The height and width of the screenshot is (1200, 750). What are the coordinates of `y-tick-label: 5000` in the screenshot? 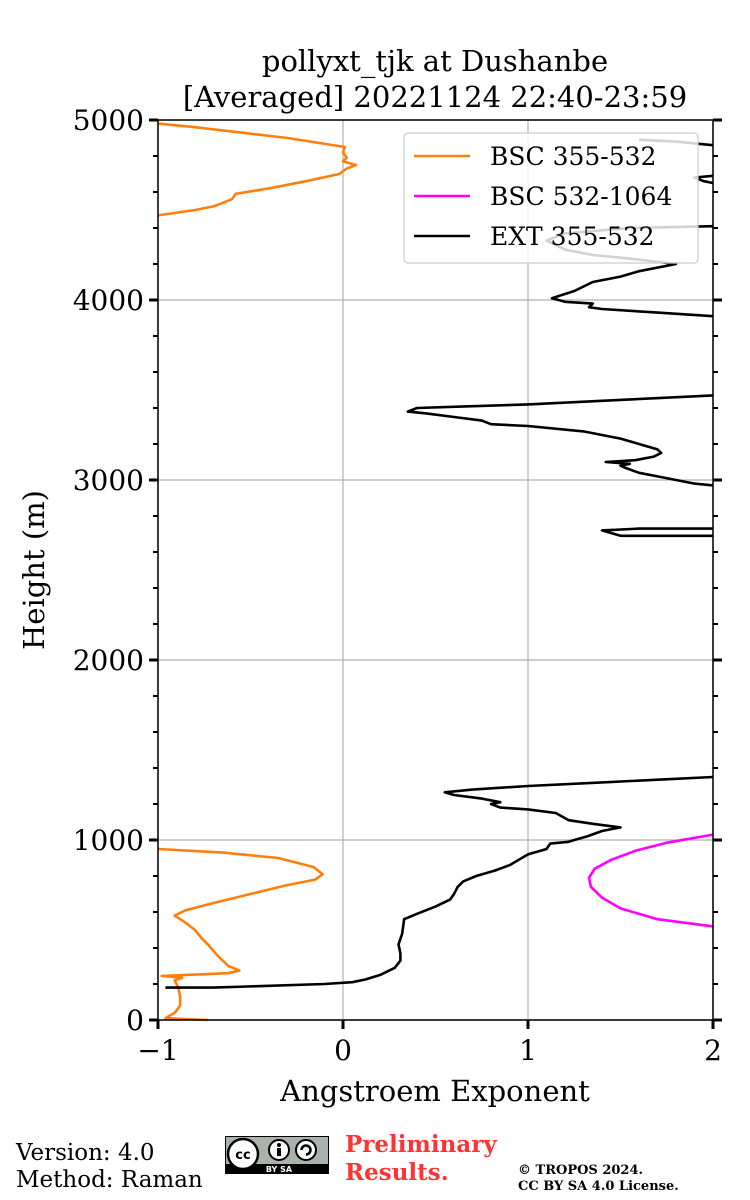 It's located at (108, 120).